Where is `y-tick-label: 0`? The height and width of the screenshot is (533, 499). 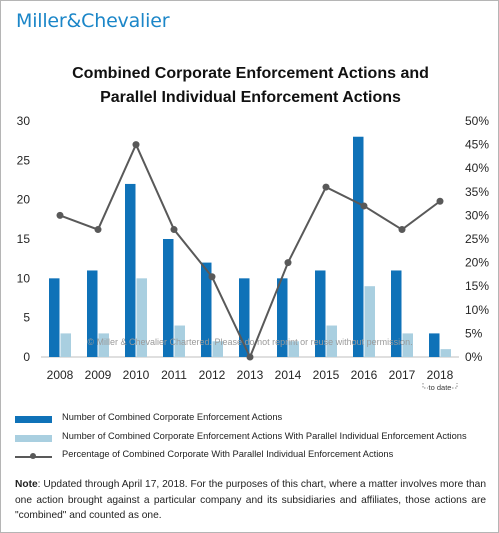
y-tick-label: 0 is located at coordinates (26, 357).